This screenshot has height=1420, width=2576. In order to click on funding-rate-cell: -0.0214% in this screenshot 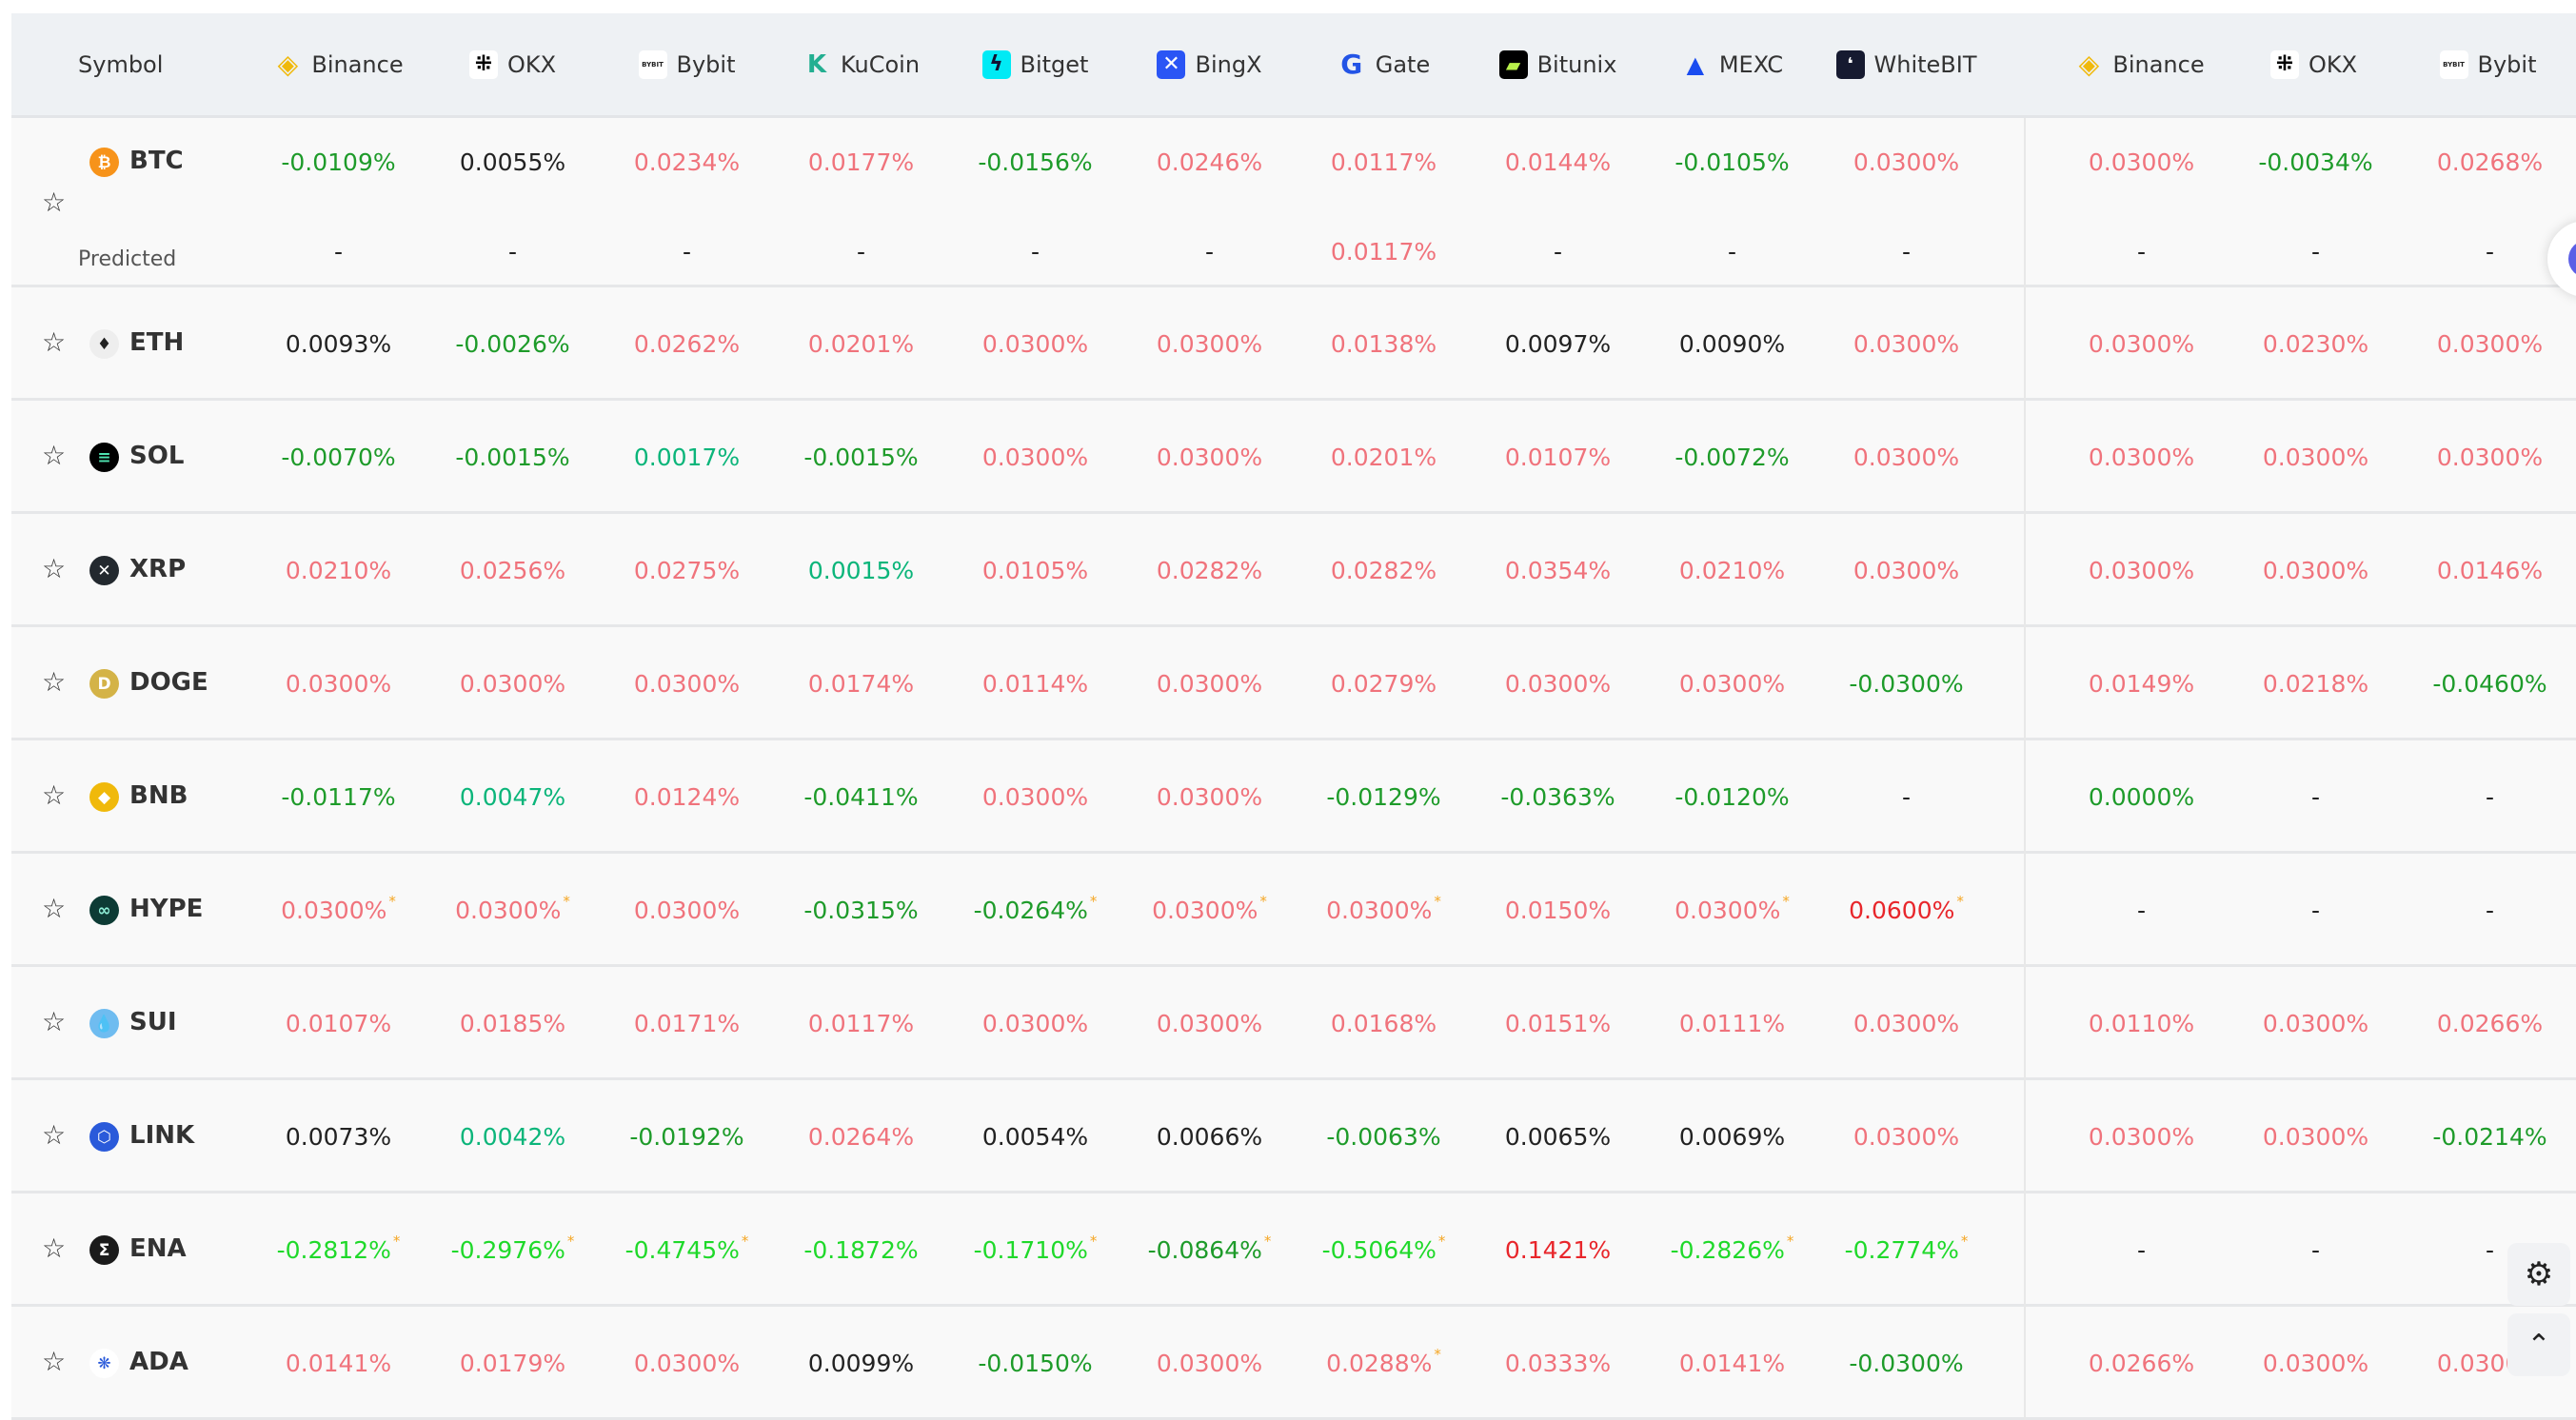, I will do `click(2489, 1136)`.